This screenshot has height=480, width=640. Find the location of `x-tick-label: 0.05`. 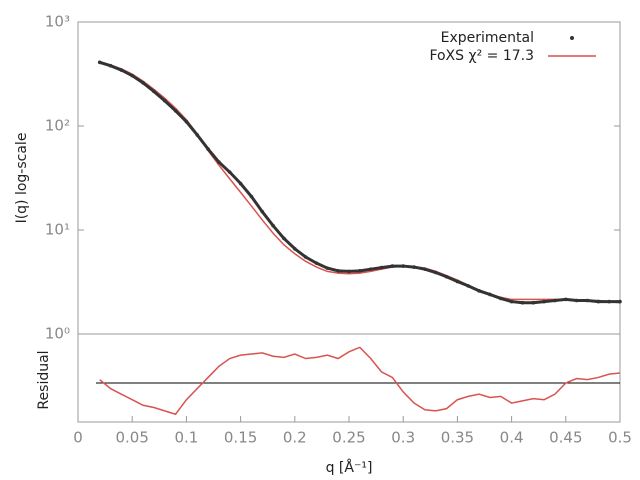

x-tick-label: 0.05 is located at coordinates (131, 438).